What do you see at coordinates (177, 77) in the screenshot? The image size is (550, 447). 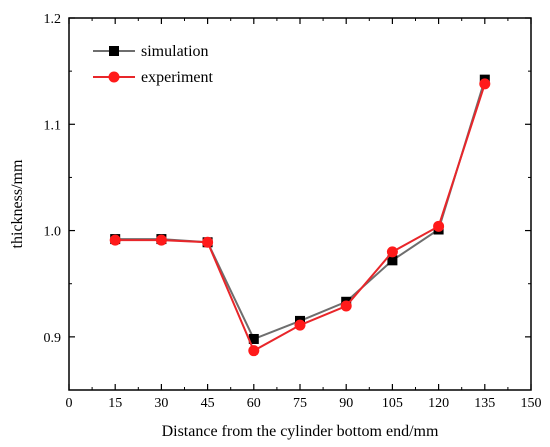 I see `legend-label-experiment: experiment` at bounding box center [177, 77].